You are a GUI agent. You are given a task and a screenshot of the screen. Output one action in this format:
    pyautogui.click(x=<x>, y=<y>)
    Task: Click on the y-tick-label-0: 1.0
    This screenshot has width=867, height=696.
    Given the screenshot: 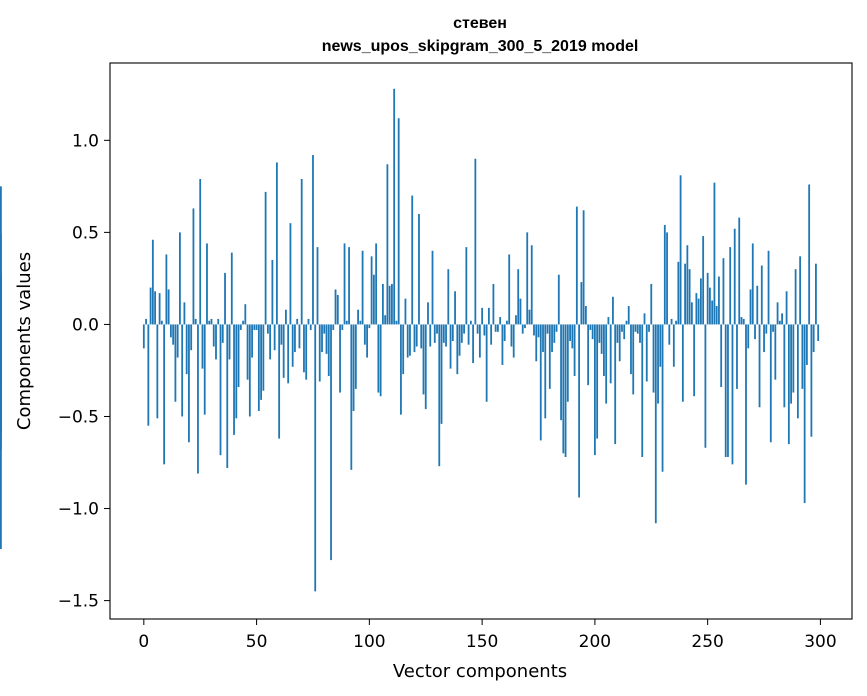 What is the action you would take?
    pyautogui.click(x=85, y=141)
    